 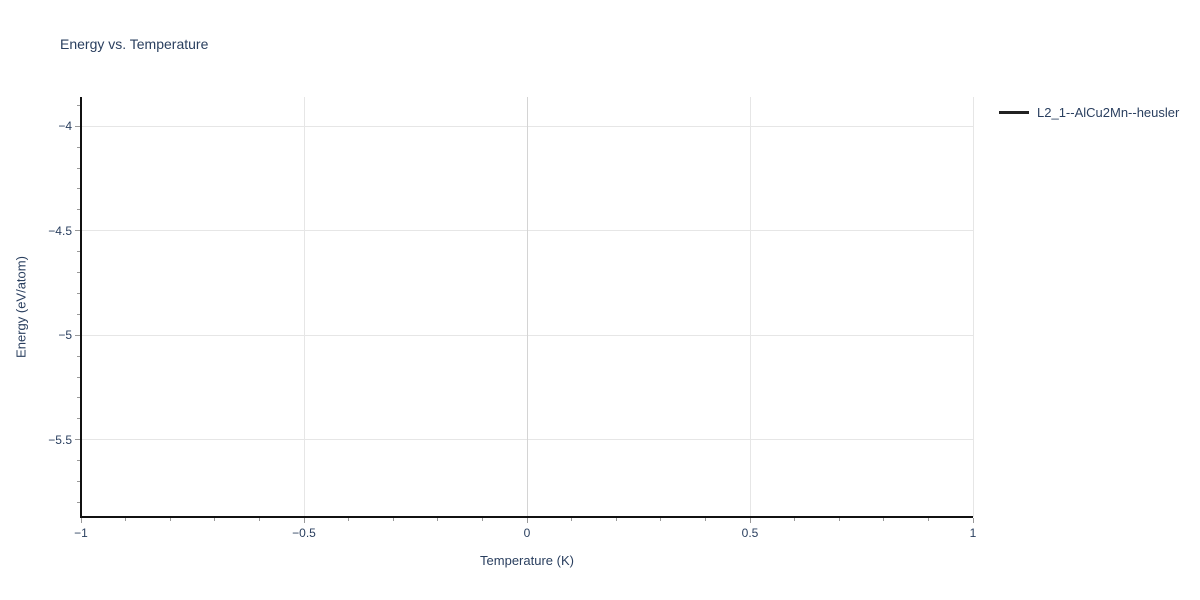 I want to click on chart-title: Energy vs. Temperature, so click(x=134, y=44).